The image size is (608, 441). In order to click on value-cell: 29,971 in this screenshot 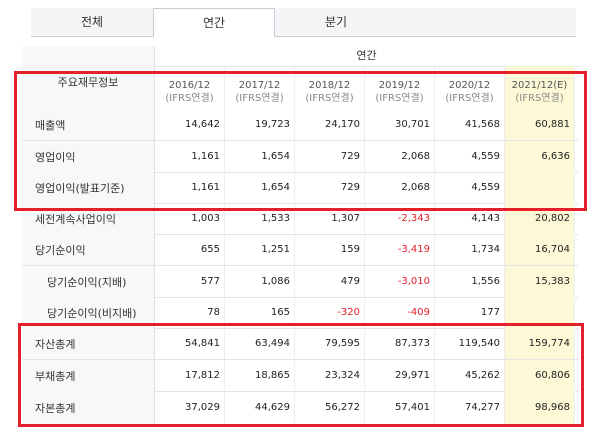, I will do `click(400, 375)`.